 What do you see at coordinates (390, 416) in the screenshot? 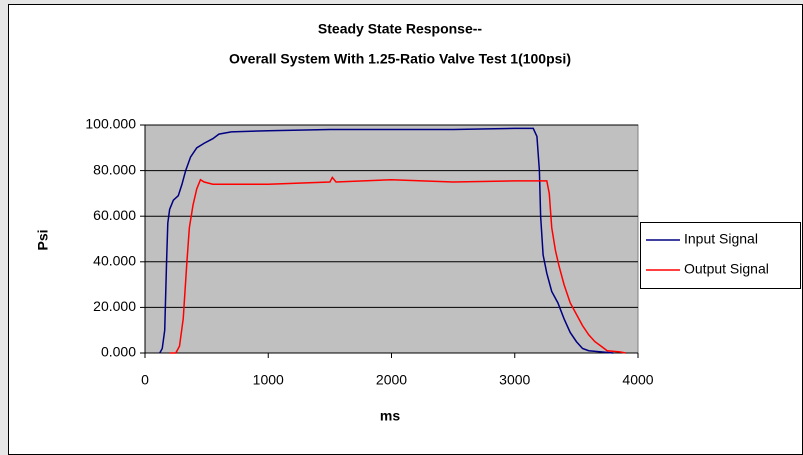
I see `x-axis-label: ms` at bounding box center [390, 416].